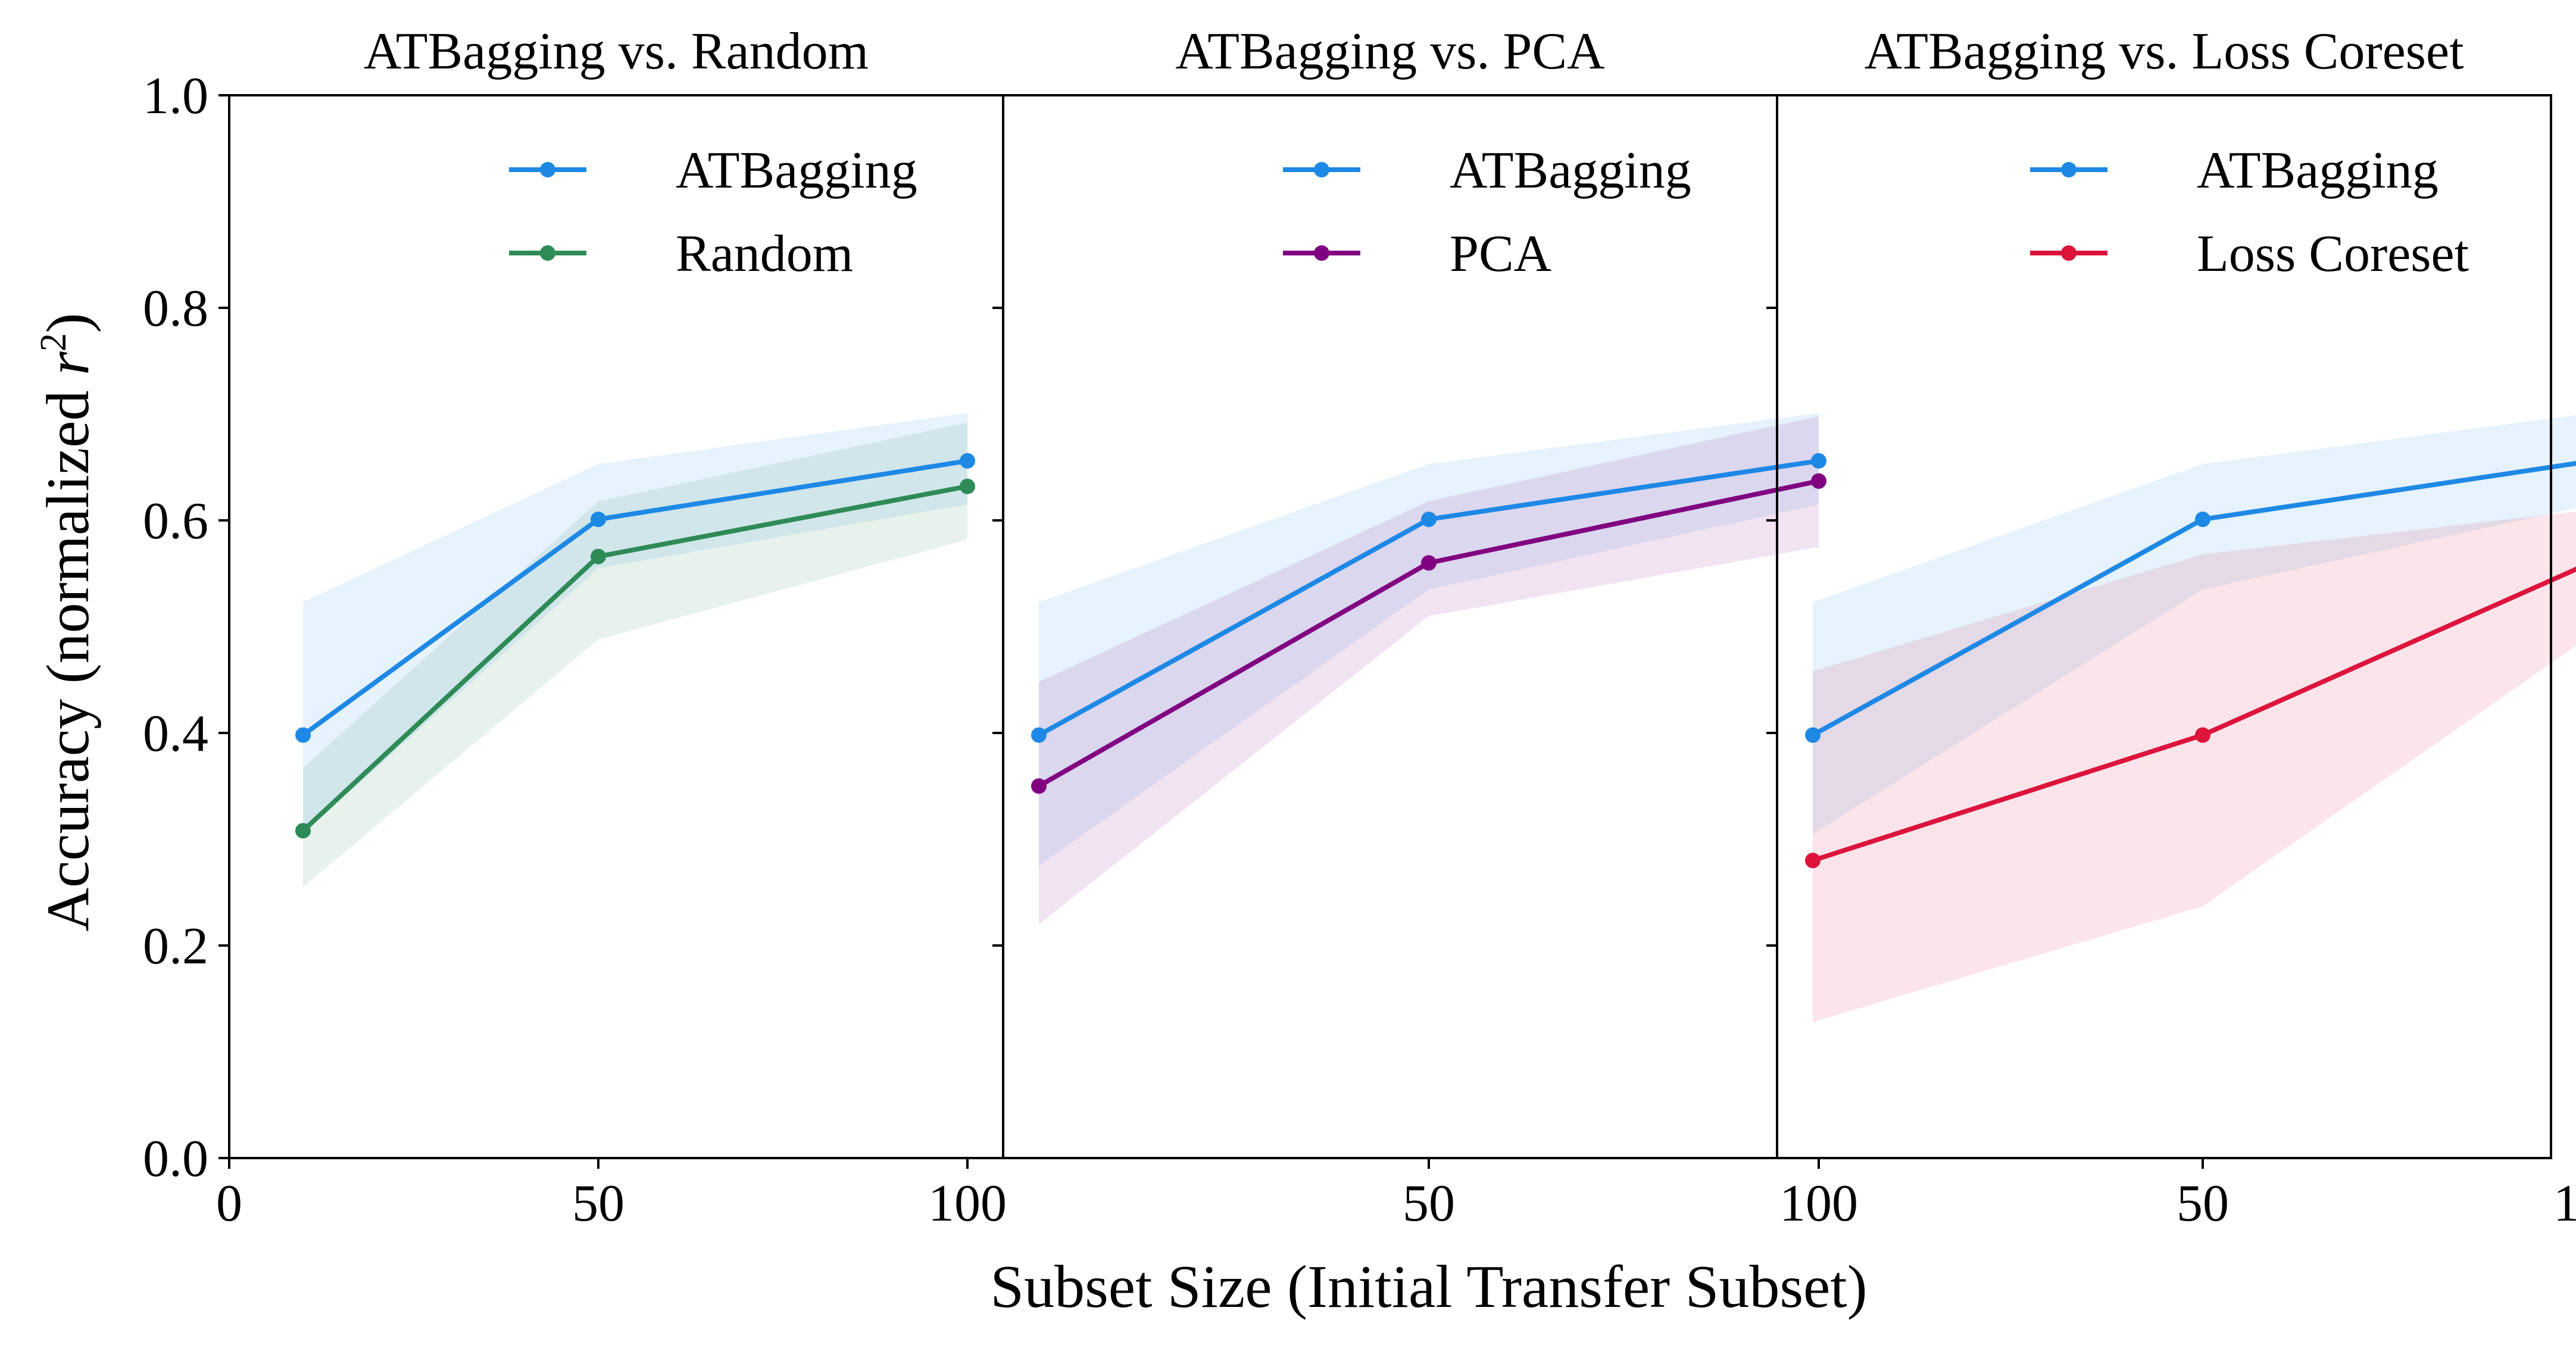 The height and width of the screenshot is (1348, 2576). Describe the element at coordinates (229, 1204) in the screenshot. I see `x-tick-label-1-1: 0` at that location.